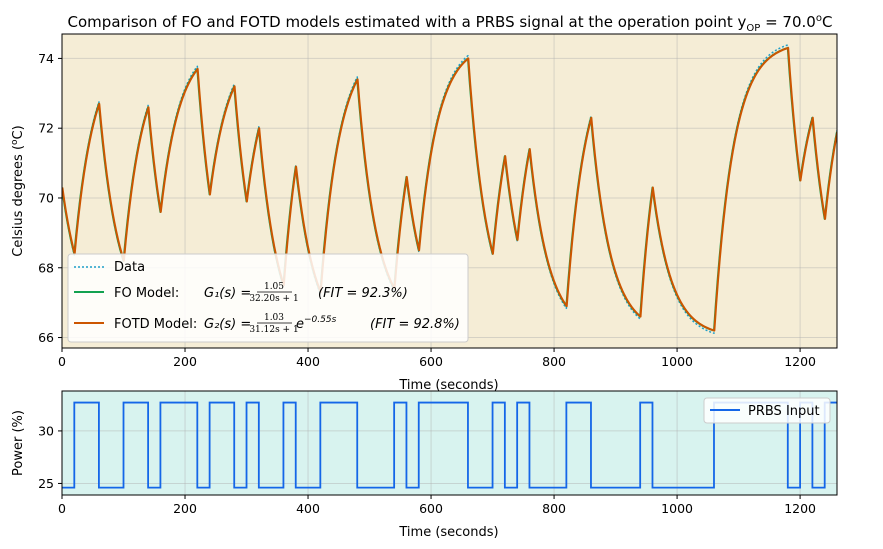 This screenshot has width=883, height=549. Describe the element at coordinates (784, 411) in the screenshot. I see `legend-label-prbs: PRBS Input` at that location.